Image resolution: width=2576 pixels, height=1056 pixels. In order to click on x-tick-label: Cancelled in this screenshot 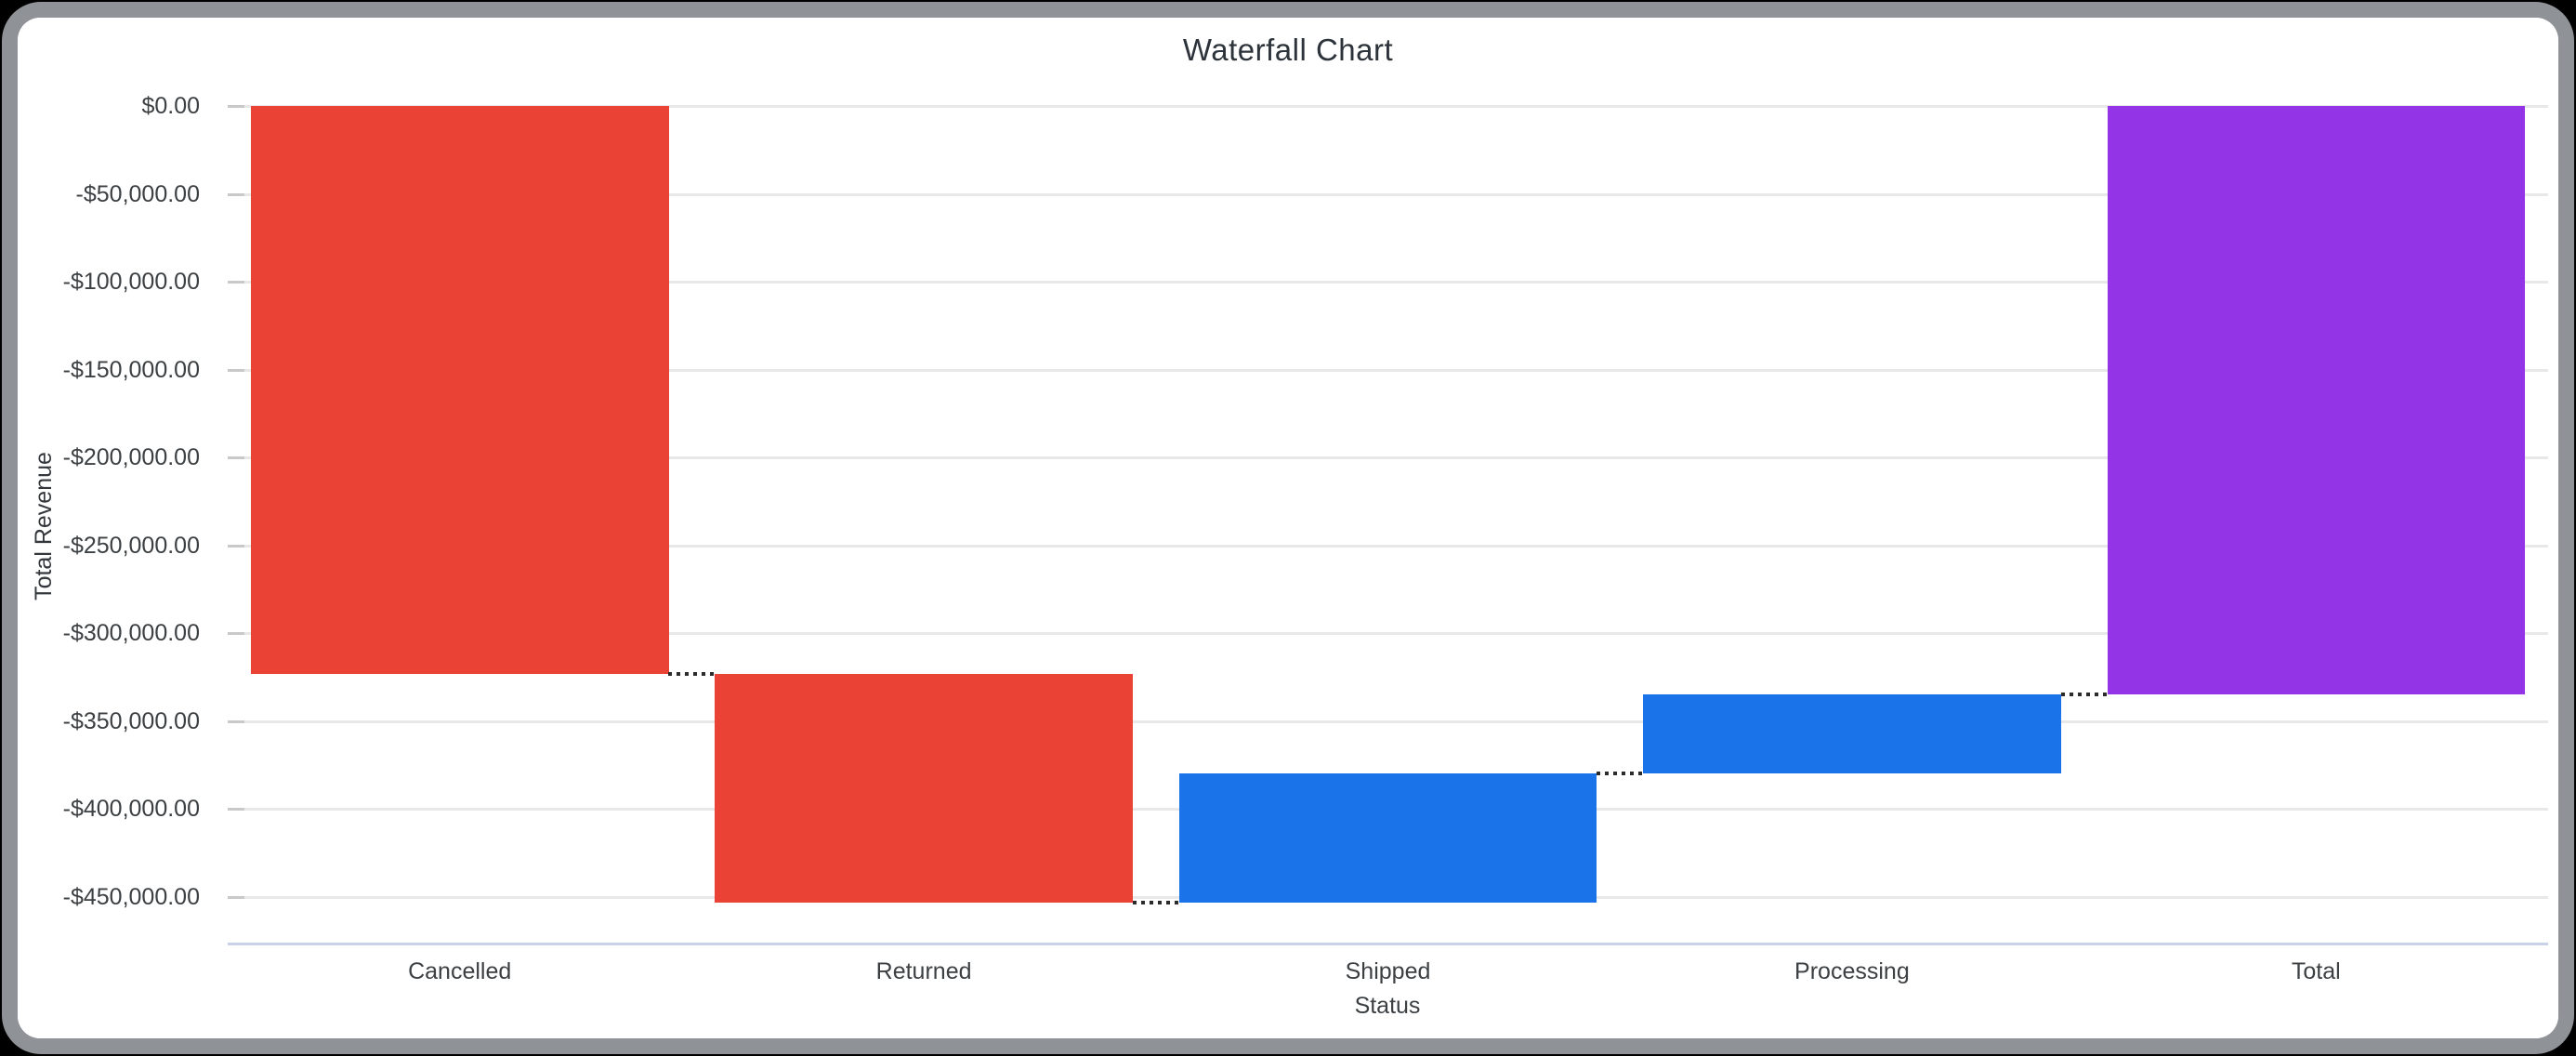, I will do `click(460, 971)`.